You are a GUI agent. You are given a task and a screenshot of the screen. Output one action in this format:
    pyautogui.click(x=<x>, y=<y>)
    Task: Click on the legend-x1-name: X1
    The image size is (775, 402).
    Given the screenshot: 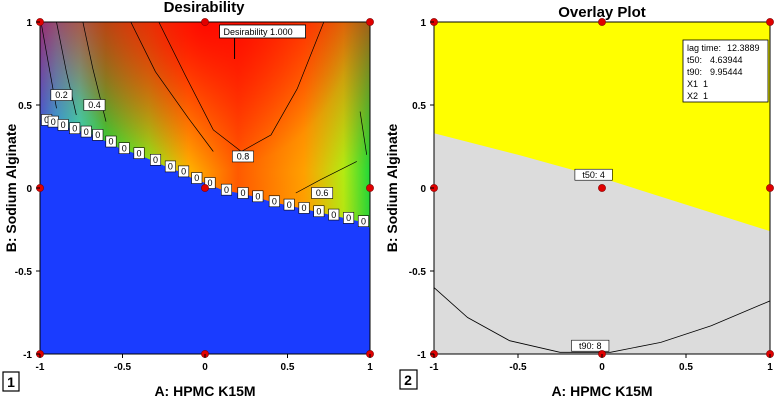 What is the action you would take?
    pyautogui.click(x=692, y=84)
    